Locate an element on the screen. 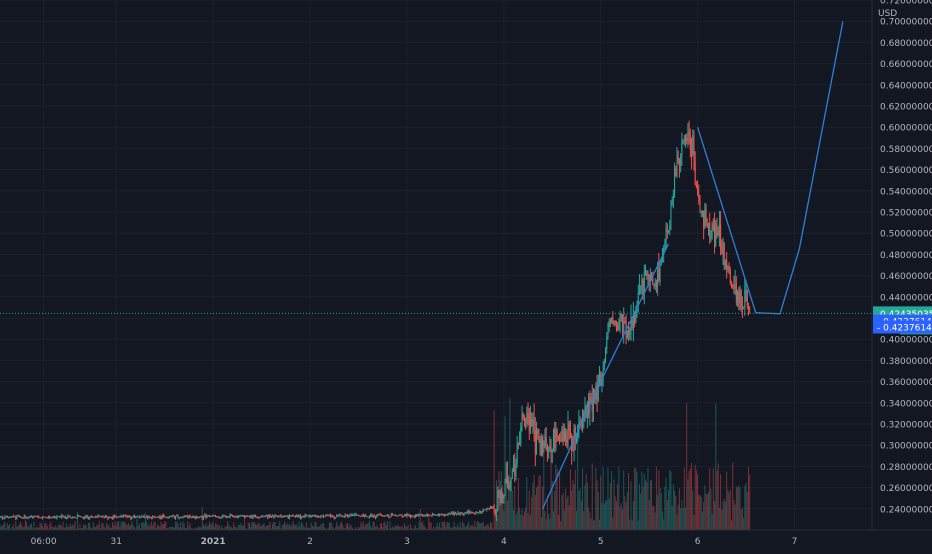 Image resolution: width=932 pixels, height=554 pixels. price-tick-label: 0.30000000 is located at coordinates (906, 447).